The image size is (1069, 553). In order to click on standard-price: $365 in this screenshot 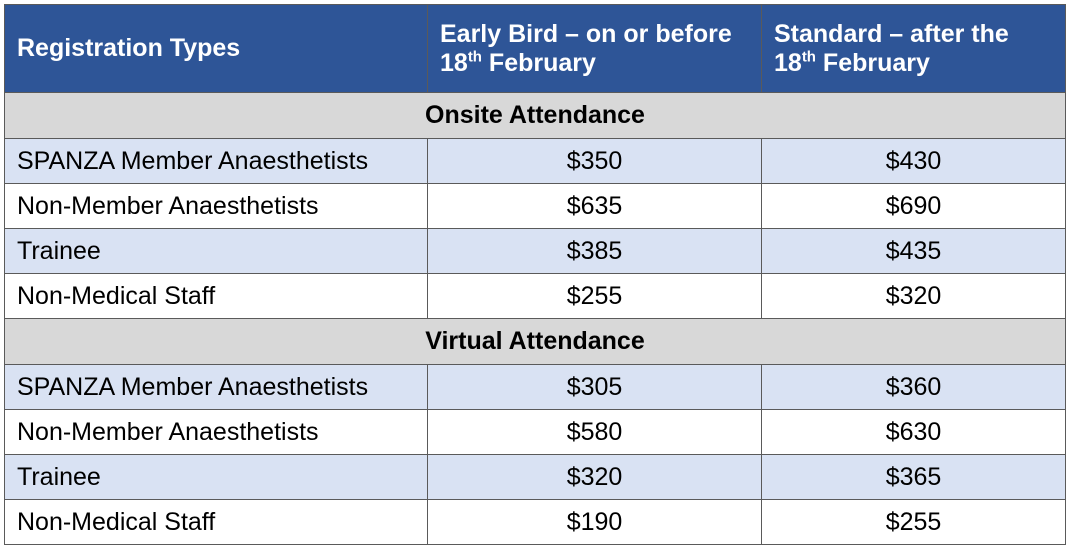, I will do `click(913, 477)`.